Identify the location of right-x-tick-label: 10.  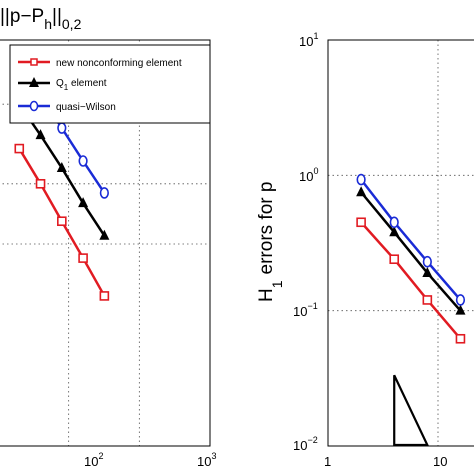
(440, 461).